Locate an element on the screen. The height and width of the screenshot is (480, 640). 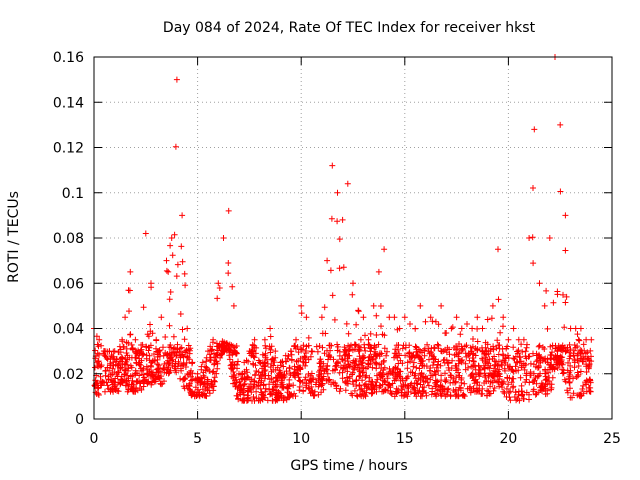
y-tick-label: 0.14 is located at coordinates (68, 103).